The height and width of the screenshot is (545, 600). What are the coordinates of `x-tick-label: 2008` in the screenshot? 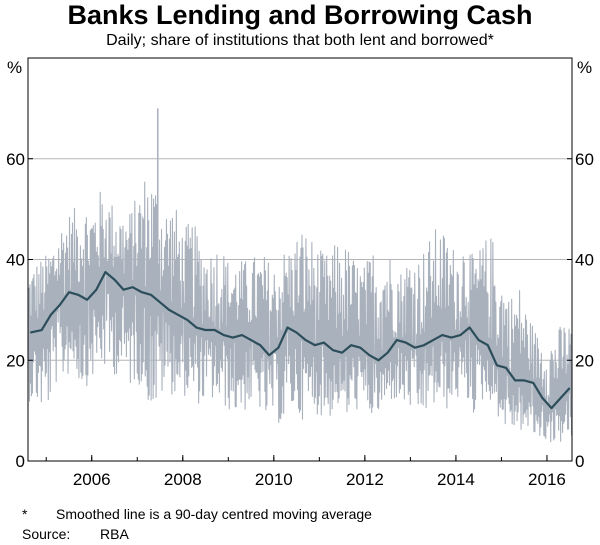 It's located at (183, 479).